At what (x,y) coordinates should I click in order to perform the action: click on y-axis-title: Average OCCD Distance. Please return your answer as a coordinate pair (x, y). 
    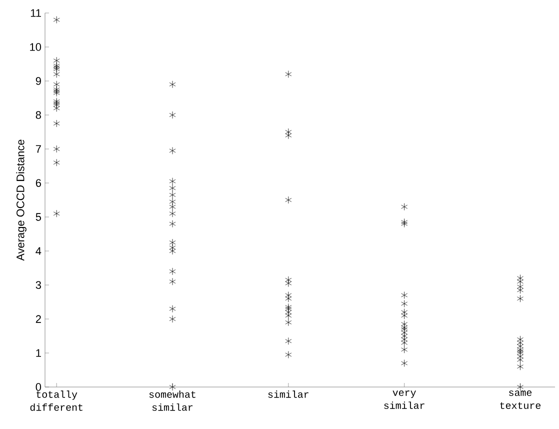
    Looking at the image, I should click on (21, 200).